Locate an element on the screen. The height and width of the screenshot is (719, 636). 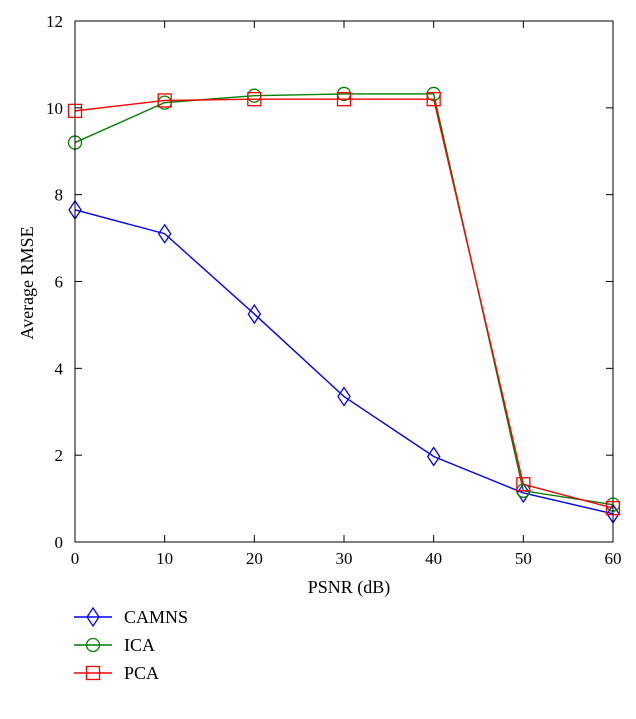
x-tick-label: 60 is located at coordinates (613, 558).